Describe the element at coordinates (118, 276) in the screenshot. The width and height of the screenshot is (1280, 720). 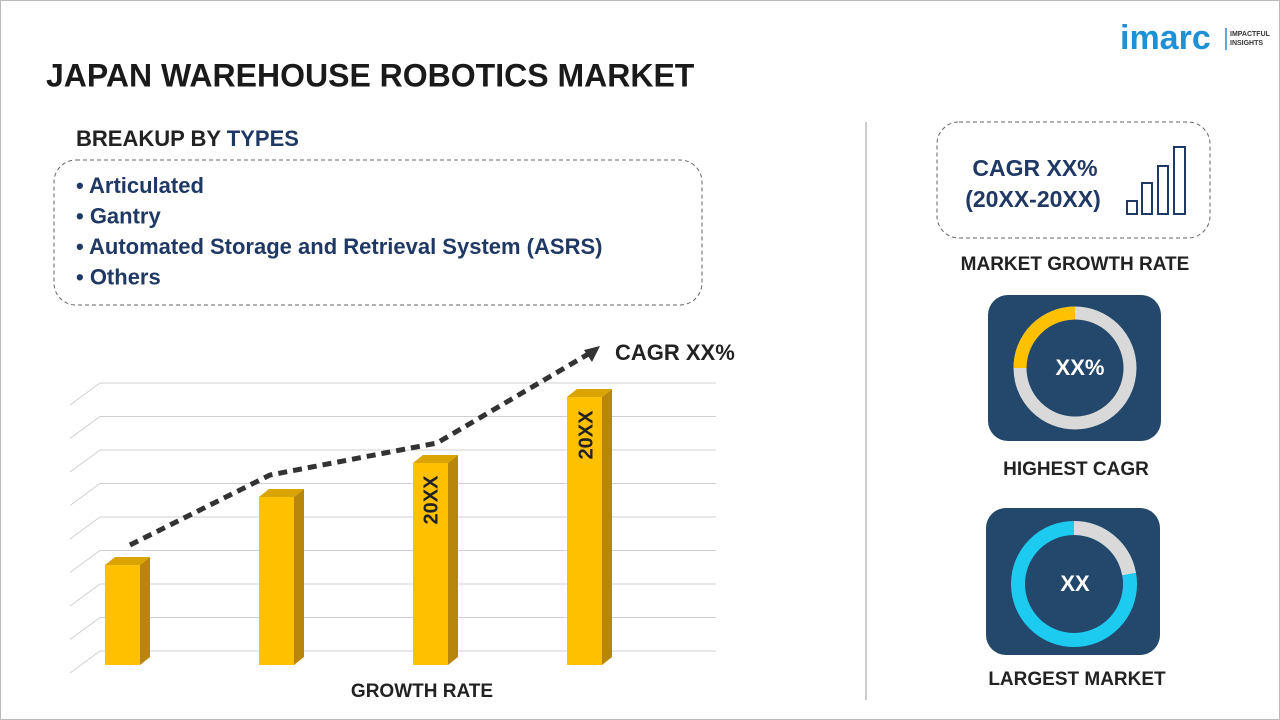
I see `list-item: • Others` at that location.